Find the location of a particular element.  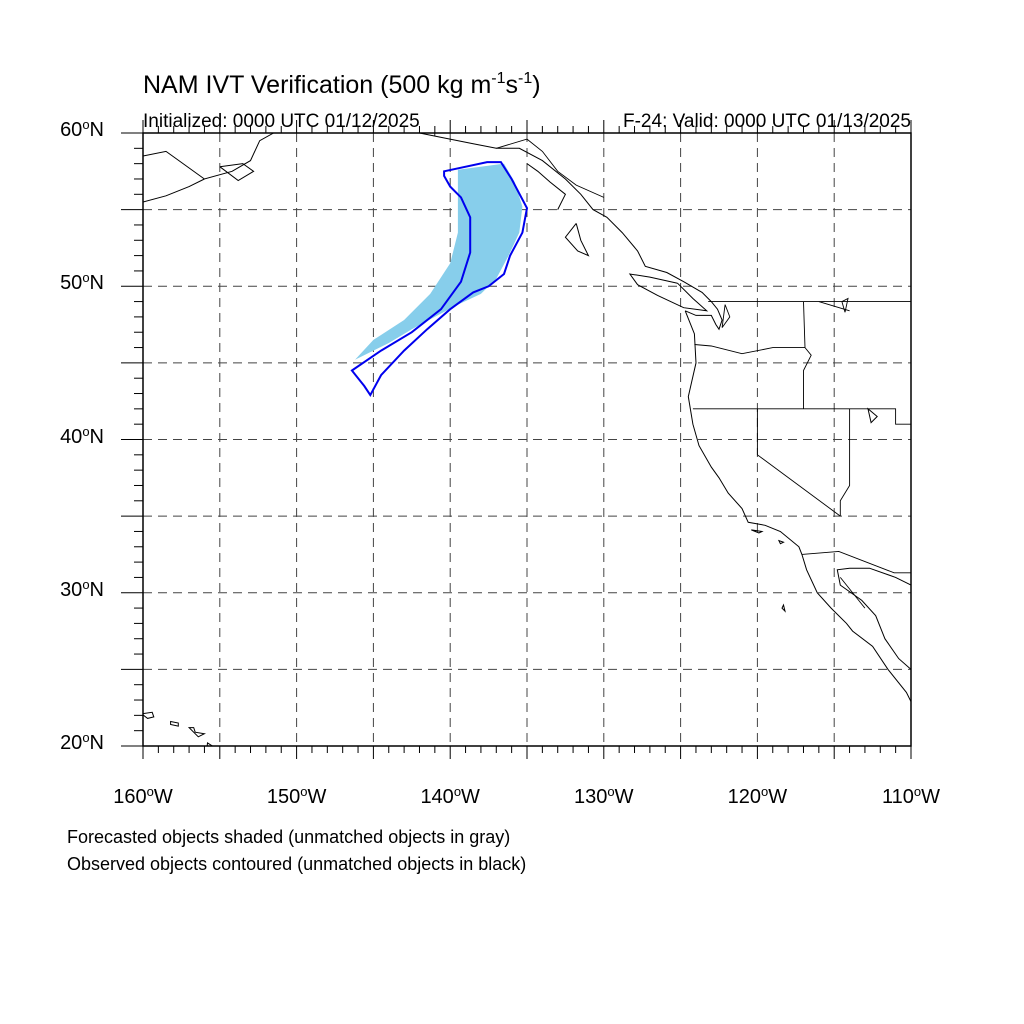

lon-label: 160oW is located at coordinates (143, 796).